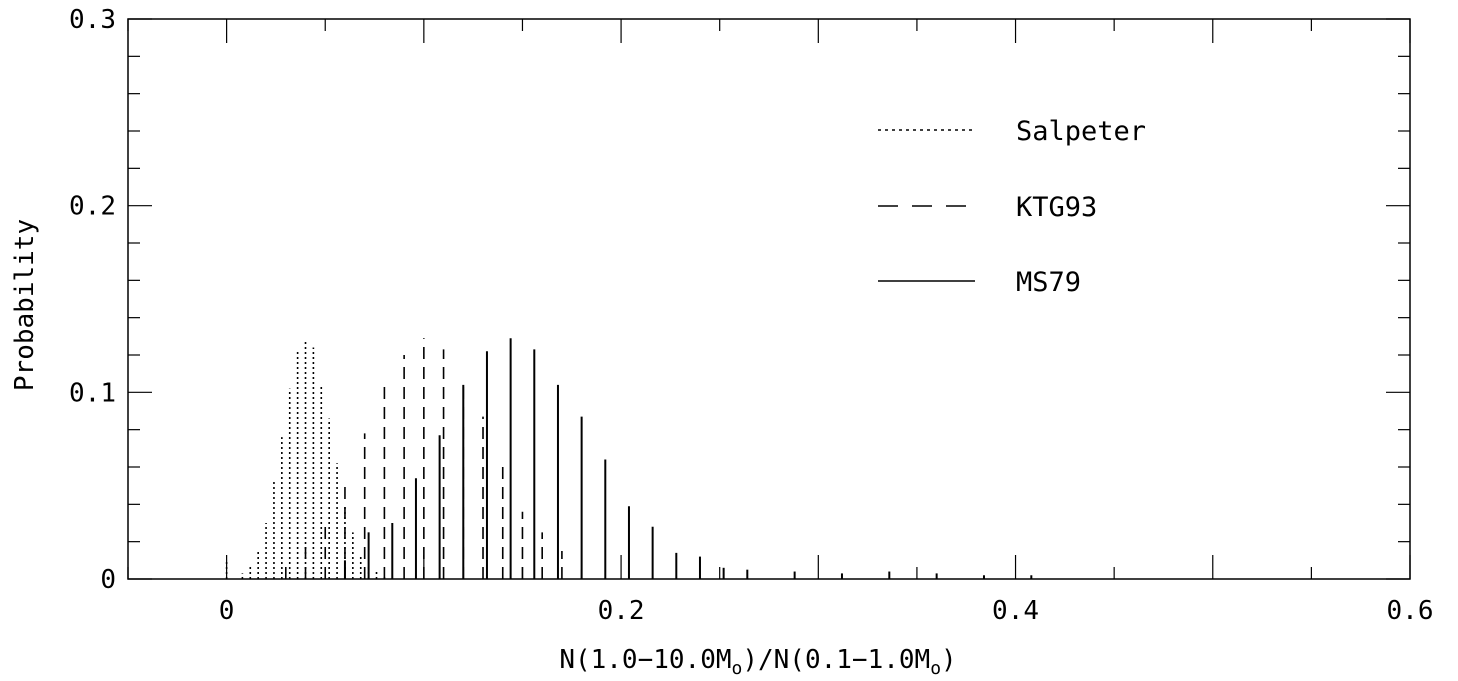 The width and height of the screenshot is (1458, 681). I want to click on x-tick-label: 0.6, so click(1410, 611).